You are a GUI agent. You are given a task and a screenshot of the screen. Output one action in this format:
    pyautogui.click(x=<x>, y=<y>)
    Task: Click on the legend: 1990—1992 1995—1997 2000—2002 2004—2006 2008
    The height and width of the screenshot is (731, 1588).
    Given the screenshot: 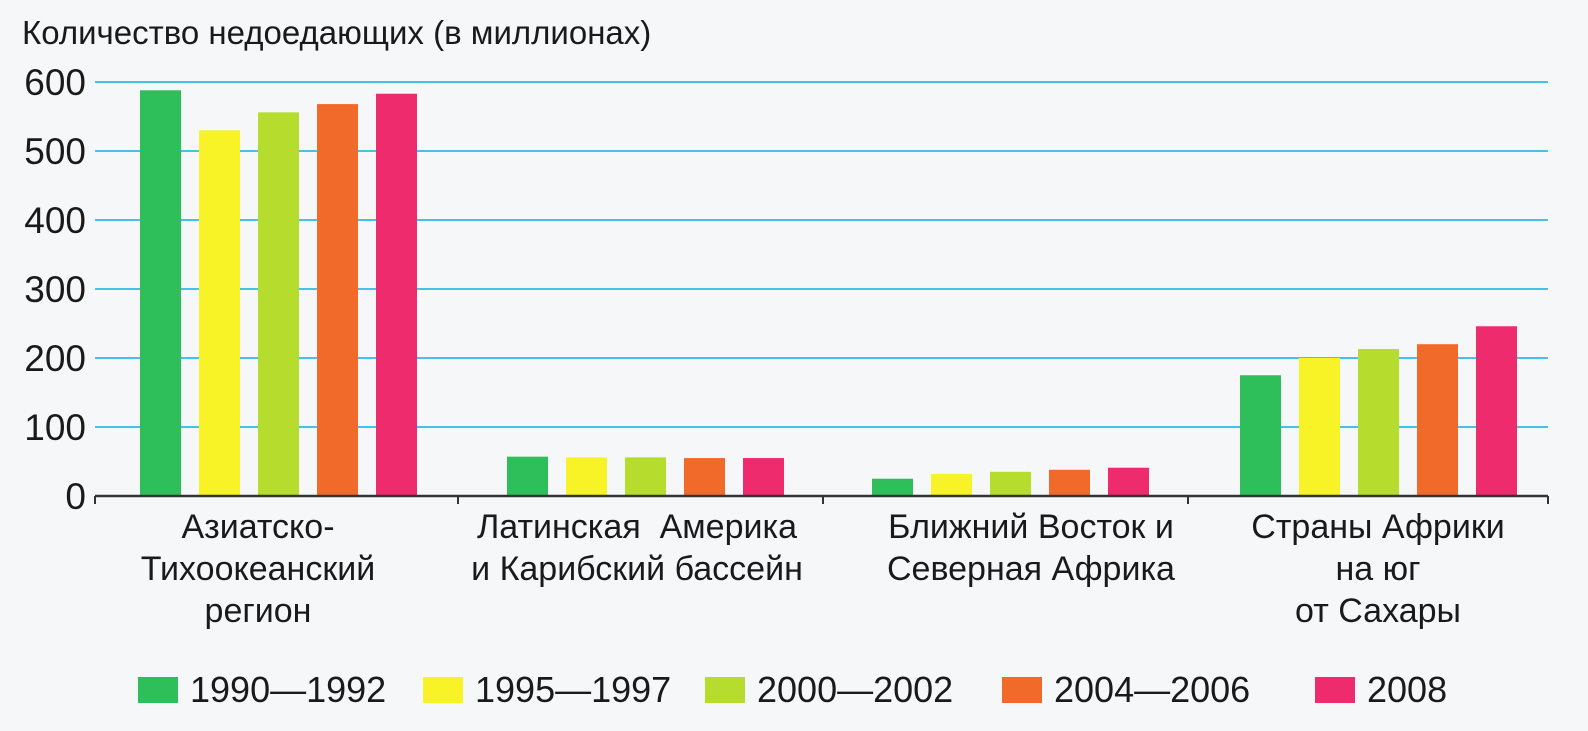 What is the action you would take?
    pyautogui.click(x=792, y=689)
    